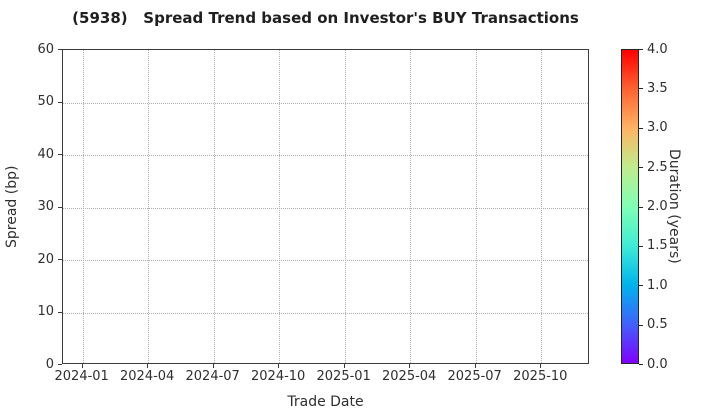  What do you see at coordinates (474, 376) in the screenshot?
I see `x-tick-label: 2025-07` at bounding box center [474, 376].